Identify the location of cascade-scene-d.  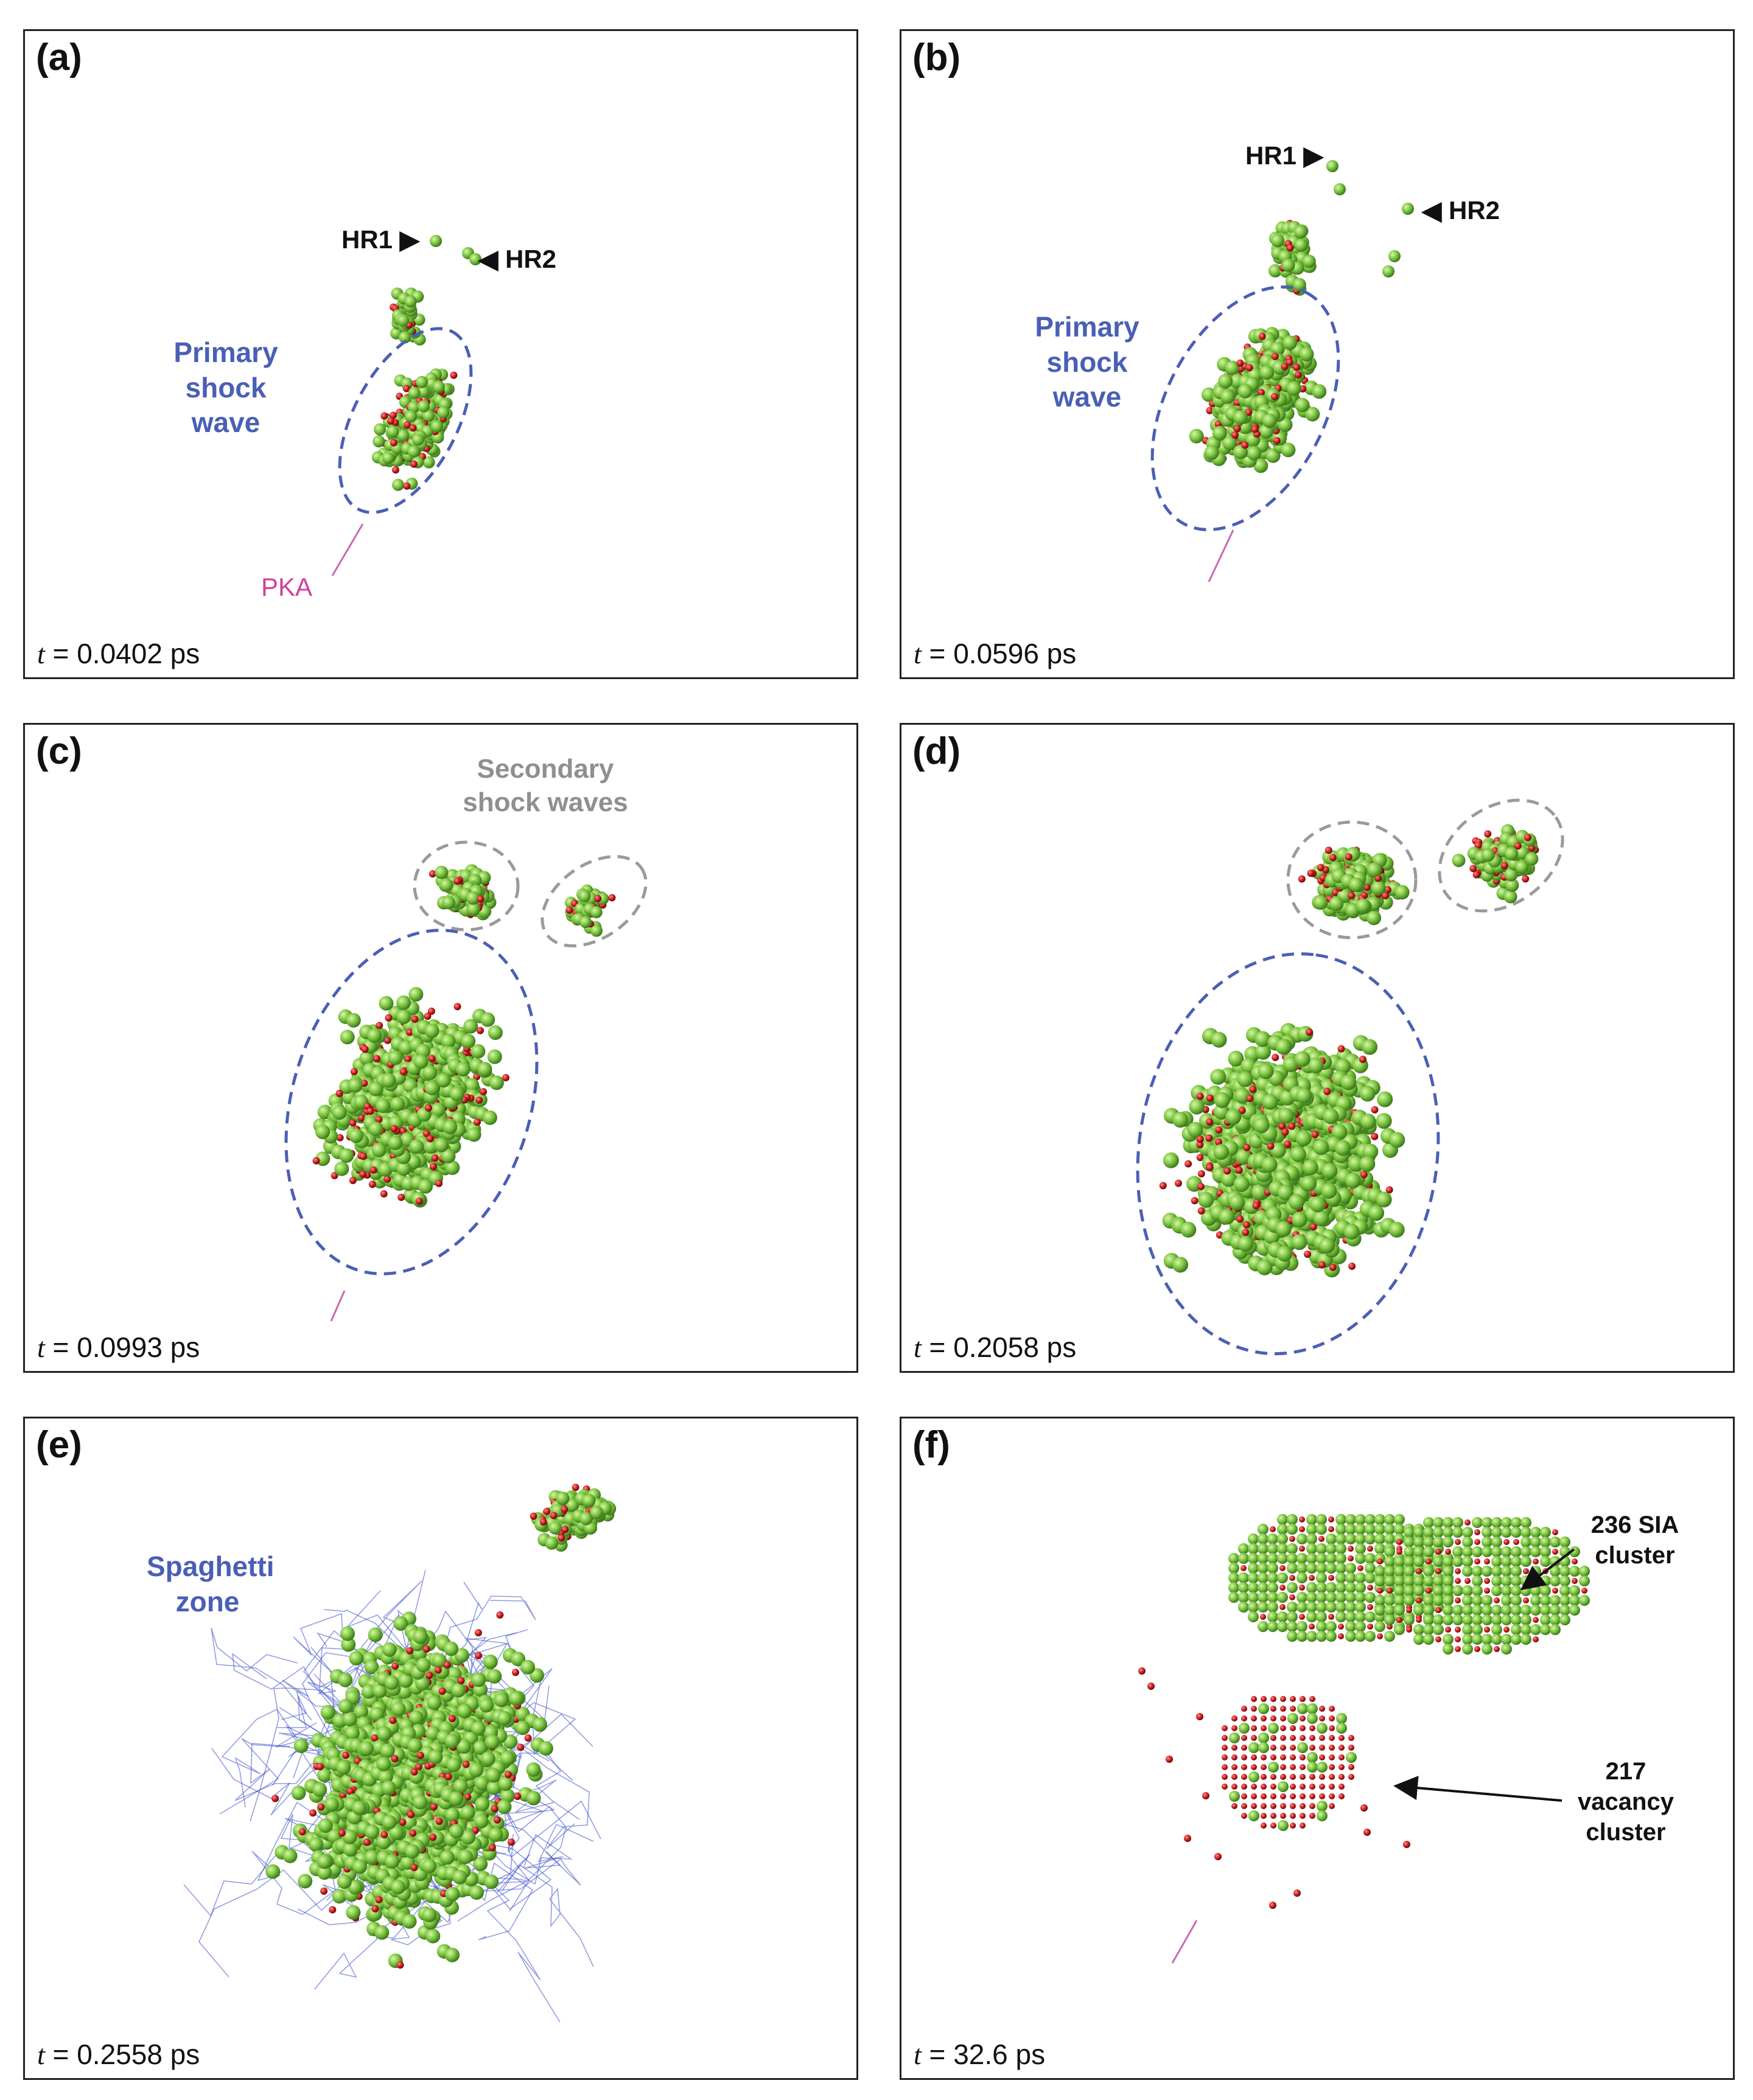
(1350, 1077).